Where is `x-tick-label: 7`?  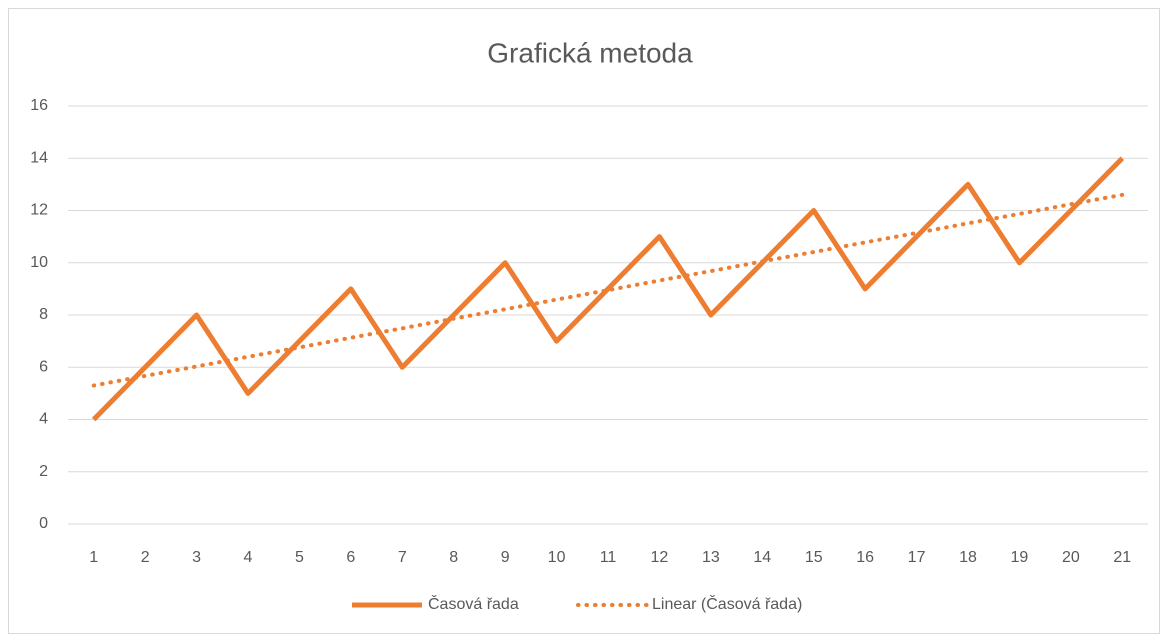 x-tick-label: 7 is located at coordinates (402, 557).